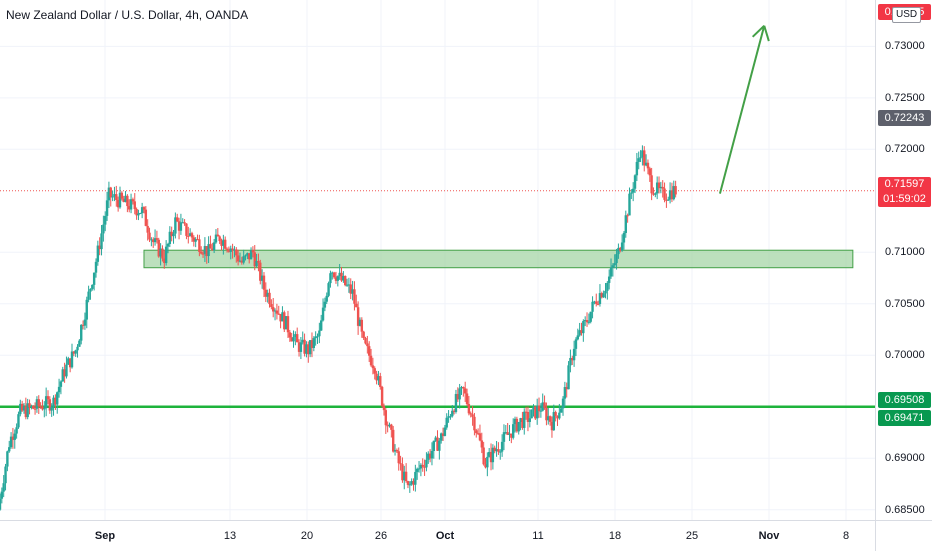 The image size is (932, 551). I want to click on price-tick-label: 0.69000, so click(905, 458).